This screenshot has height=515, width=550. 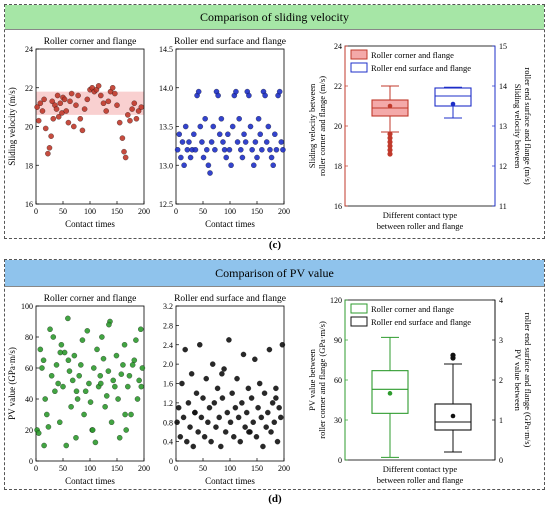 I want to click on y-tick-label: 1.2, so click(x=168, y=403).